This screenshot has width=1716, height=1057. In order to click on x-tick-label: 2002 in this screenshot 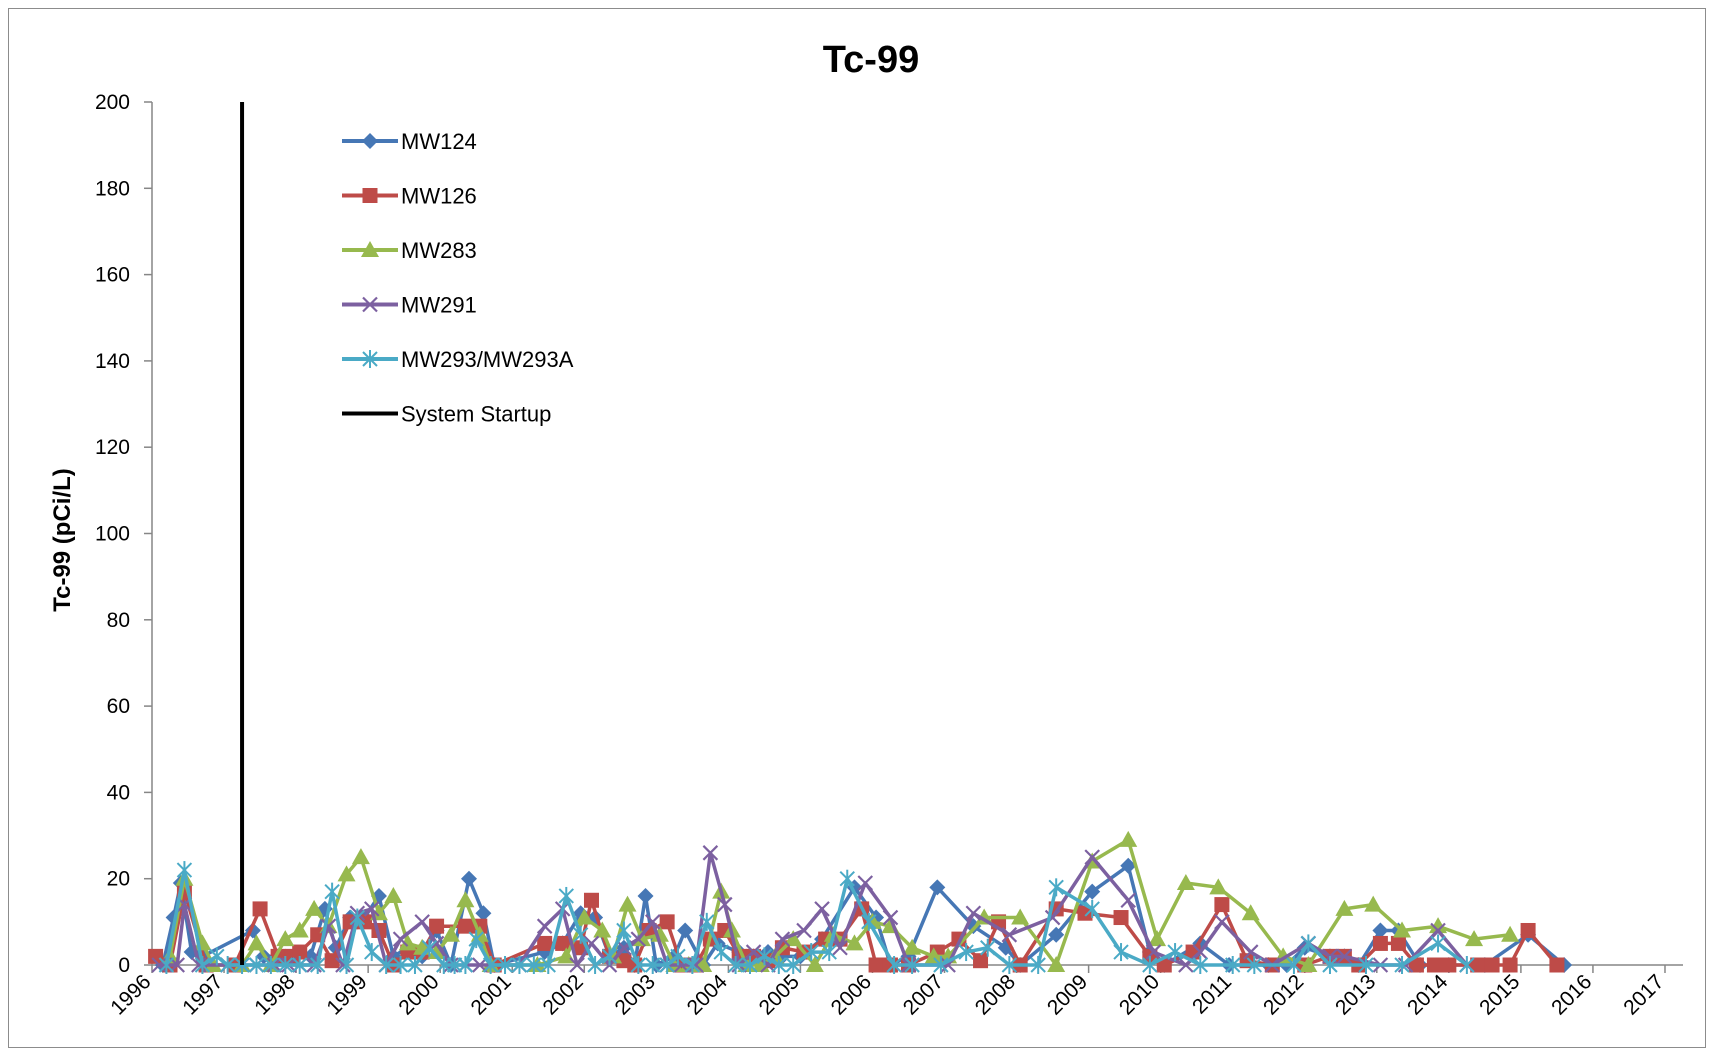, I will do `click(563, 994)`.